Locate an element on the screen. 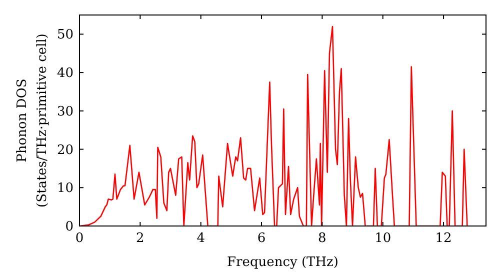 This screenshot has height=280, width=500. x-axis-title: Frequency (THz) is located at coordinates (282, 262).